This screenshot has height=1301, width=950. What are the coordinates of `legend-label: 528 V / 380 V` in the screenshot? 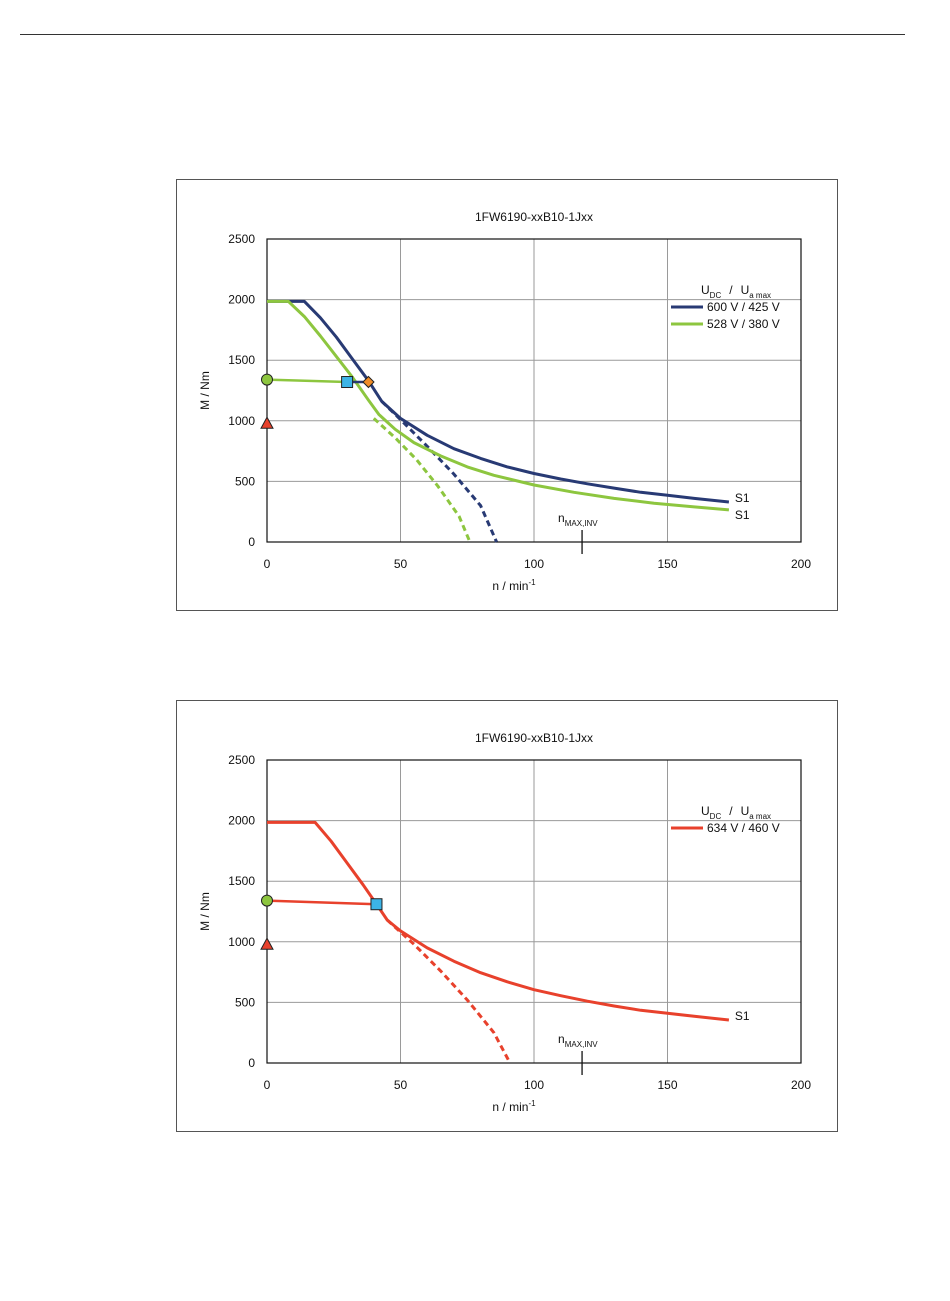 It's located at (743, 324).